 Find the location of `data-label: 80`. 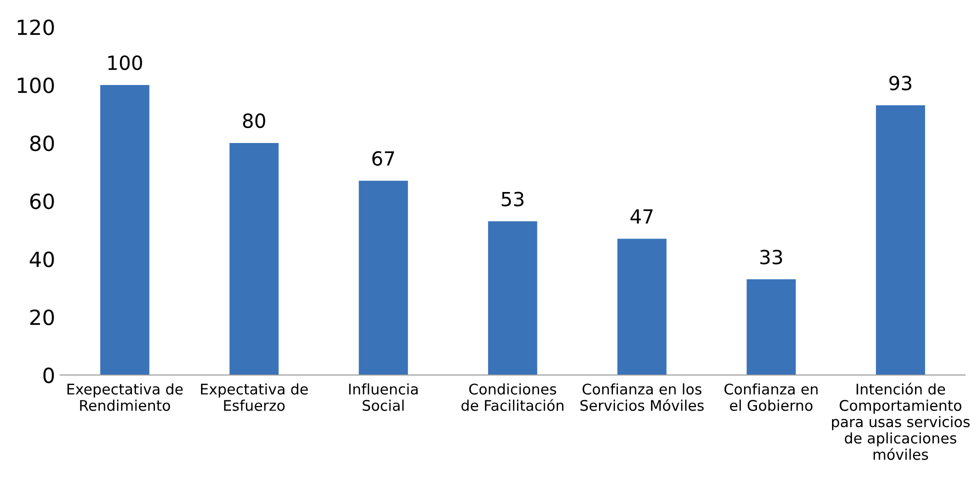

data-label: 80 is located at coordinates (254, 120).